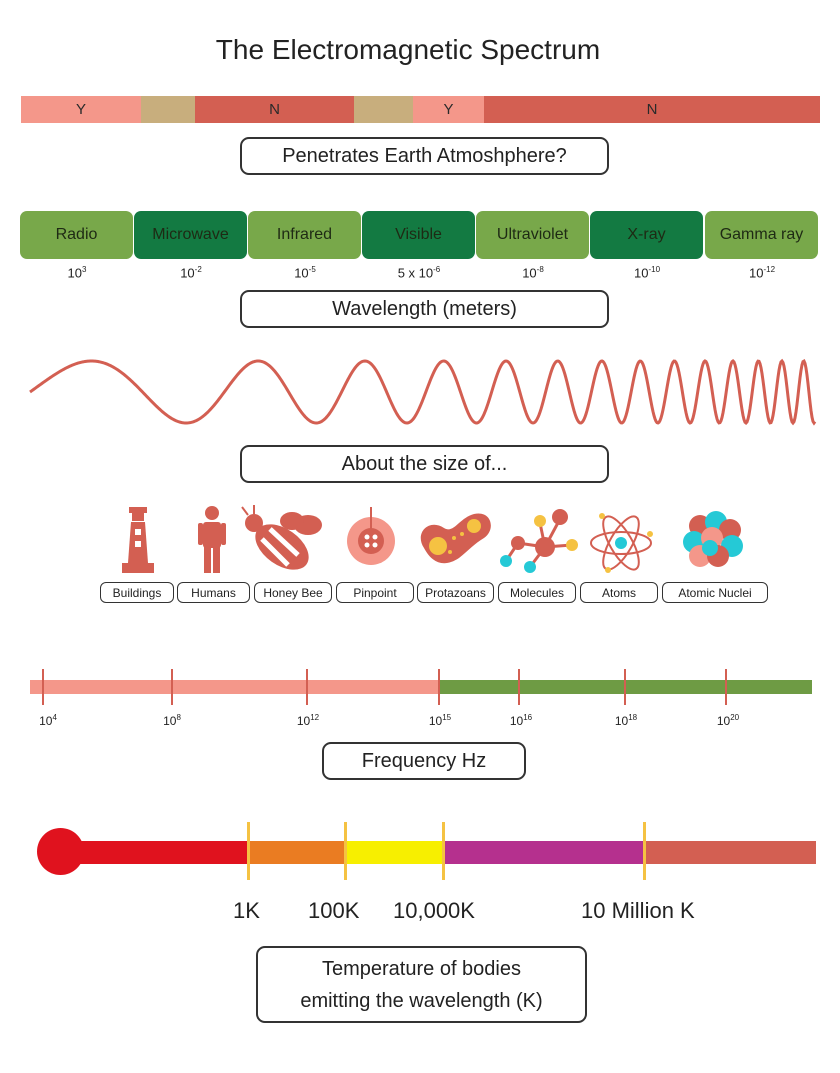  Describe the element at coordinates (304, 235) in the screenshot. I see `band-infrared: Infrared` at that location.